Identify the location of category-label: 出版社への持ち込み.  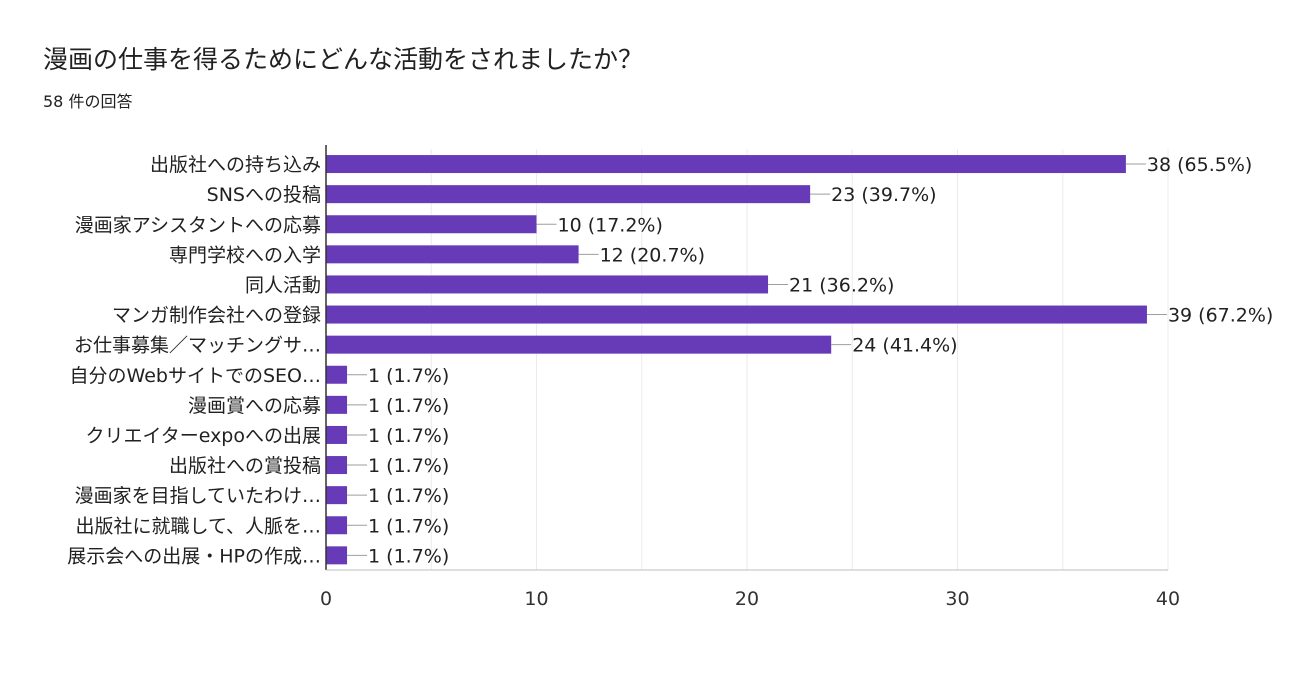
(235, 165).